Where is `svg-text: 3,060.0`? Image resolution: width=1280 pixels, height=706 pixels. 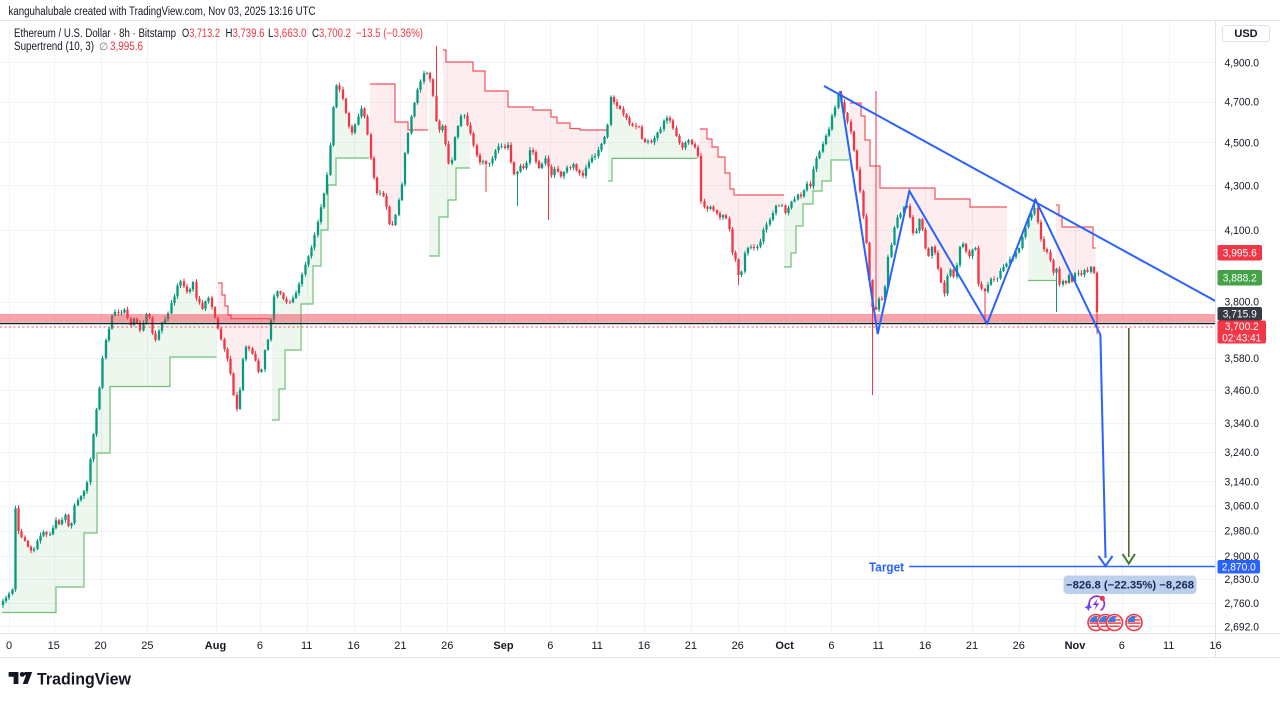
svg-text: 3,060.0 is located at coordinates (1242, 507).